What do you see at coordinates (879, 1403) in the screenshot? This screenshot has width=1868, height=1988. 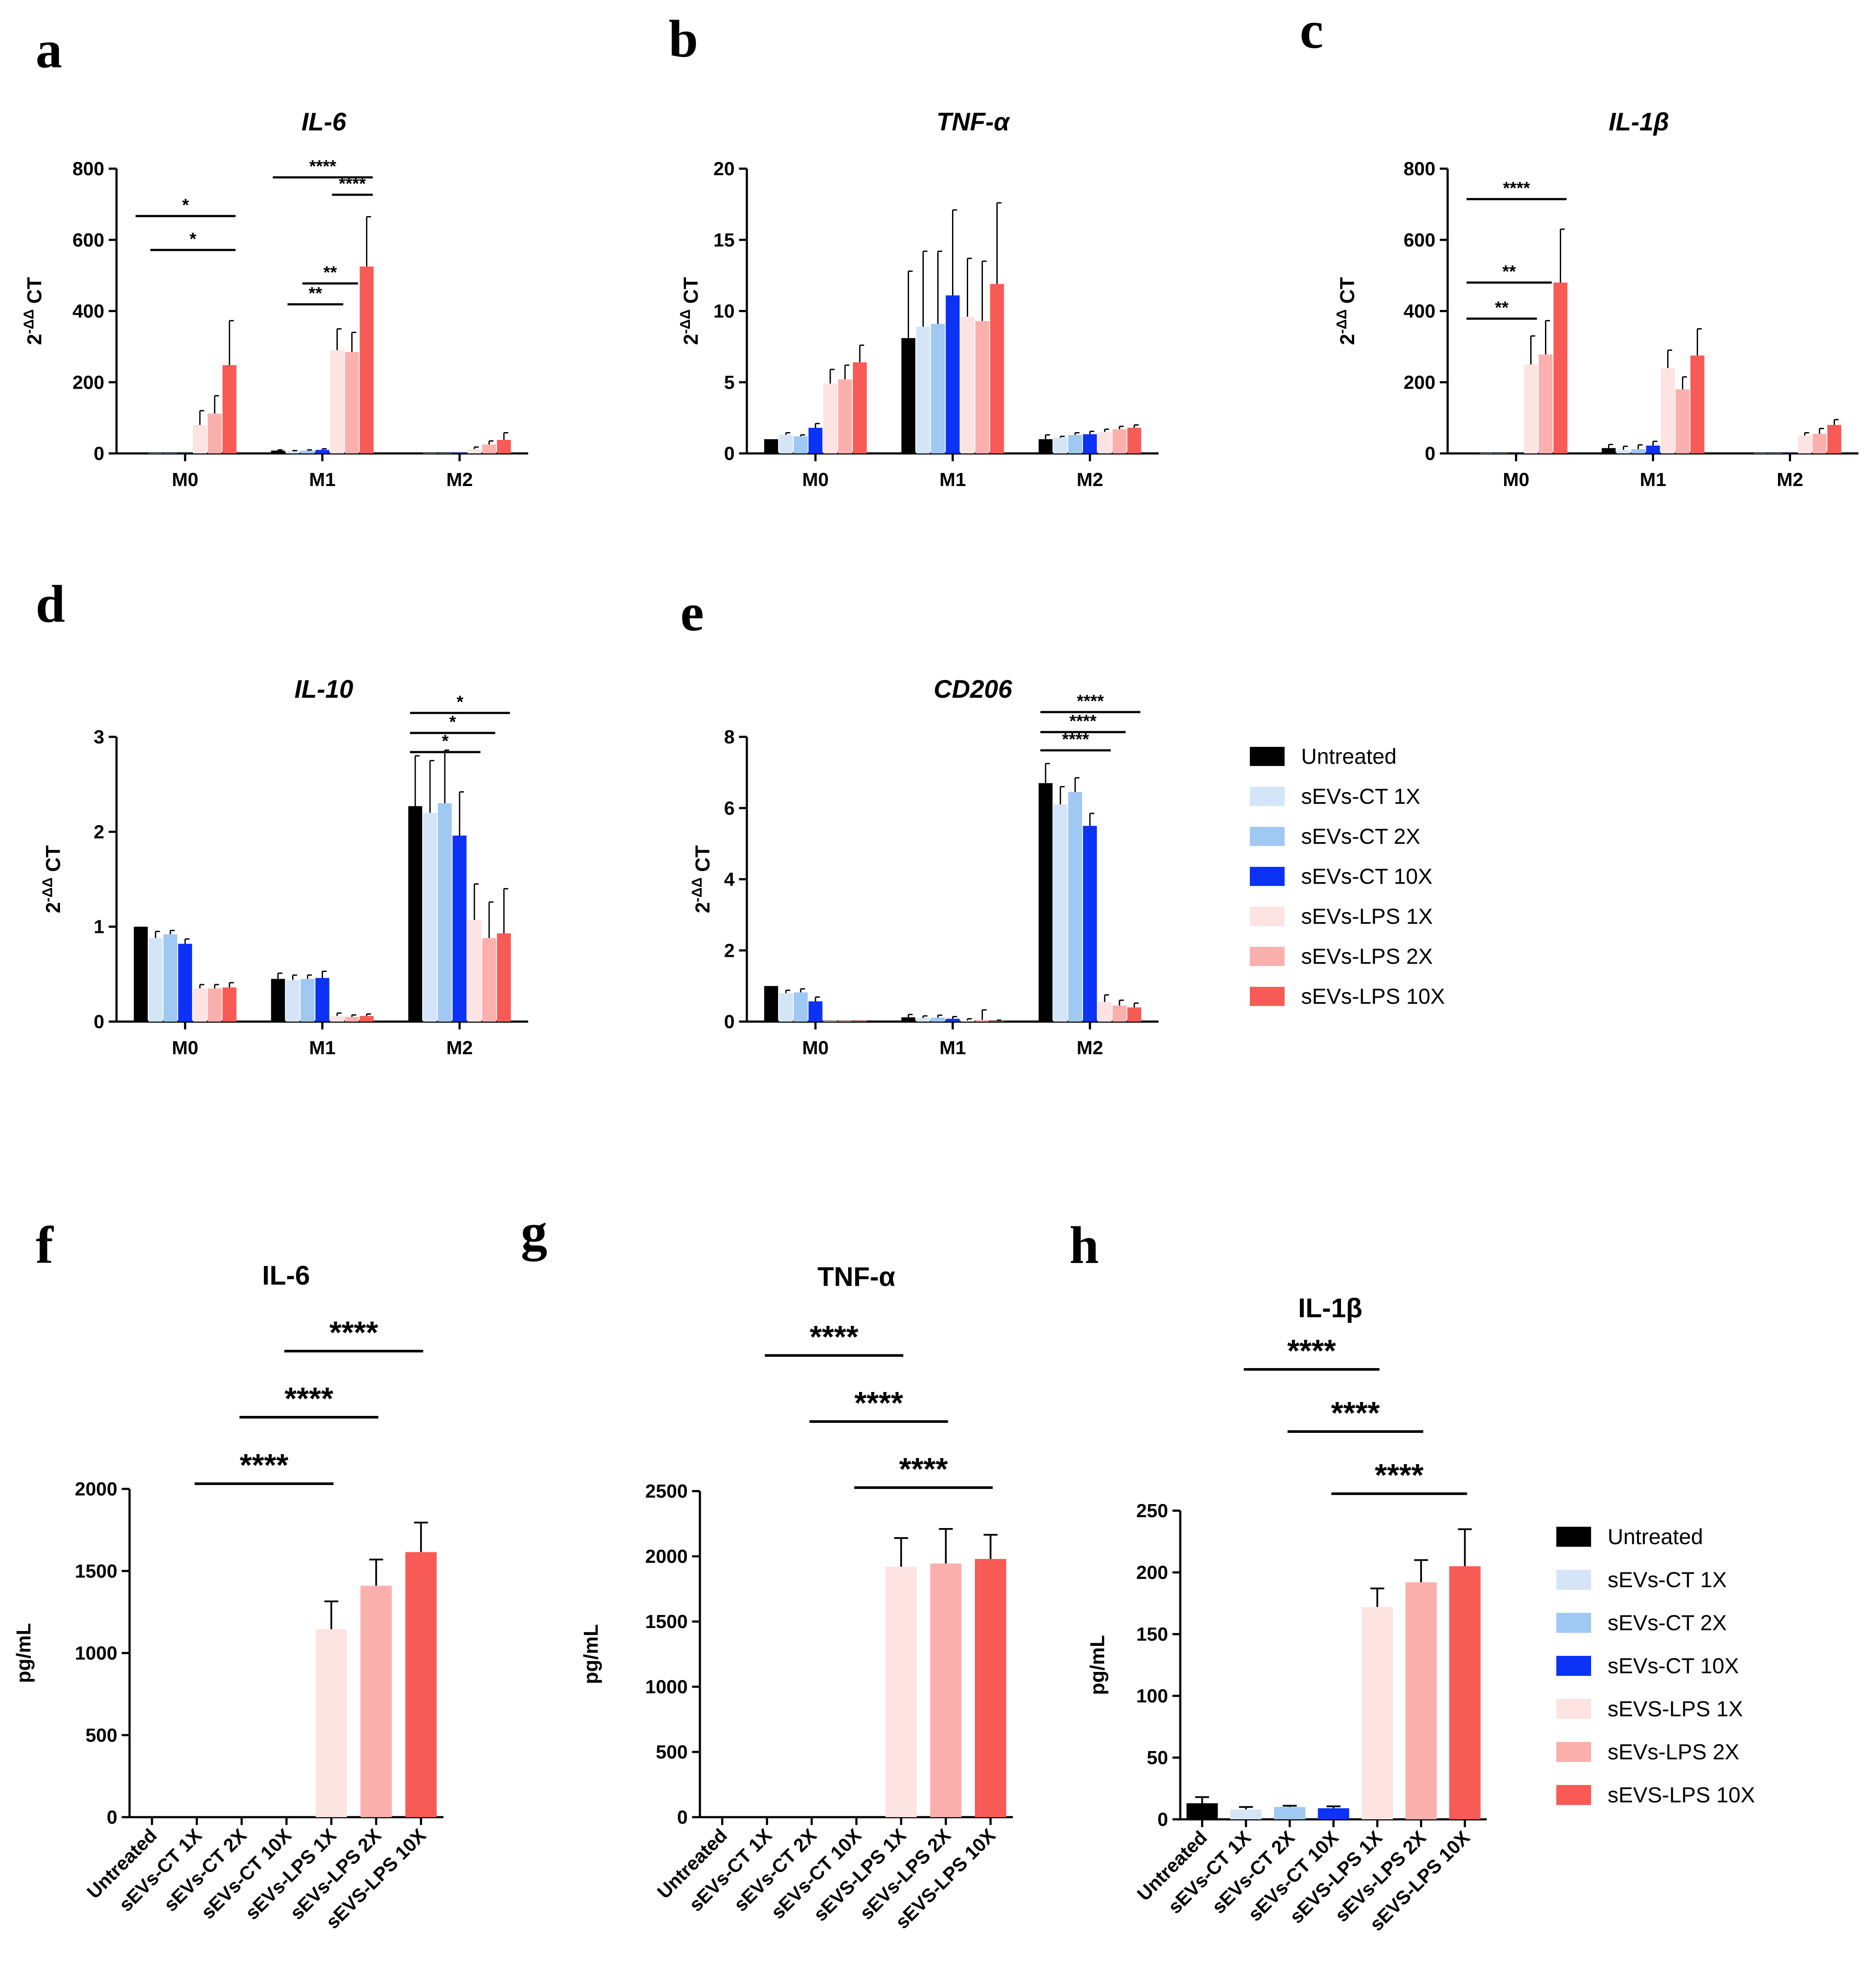 I see `sig-label-g: ****` at bounding box center [879, 1403].